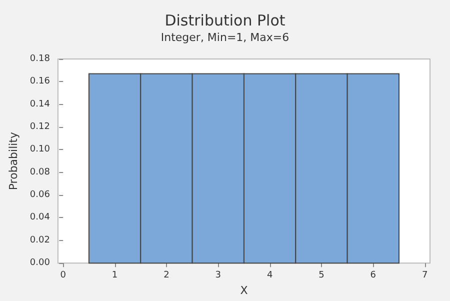 This screenshot has width=450, height=301. What do you see at coordinates (63, 275) in the screenshot?
I see `x-tick-label: 0` at bounding box center [63, 275].